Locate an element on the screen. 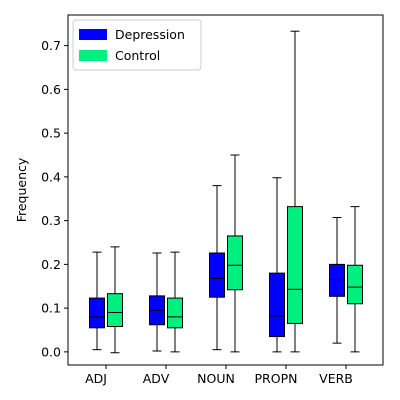 The height and width of the screenshot is (400, 400). y-tick-label: 0.1 is located at coordinates (51, 308).